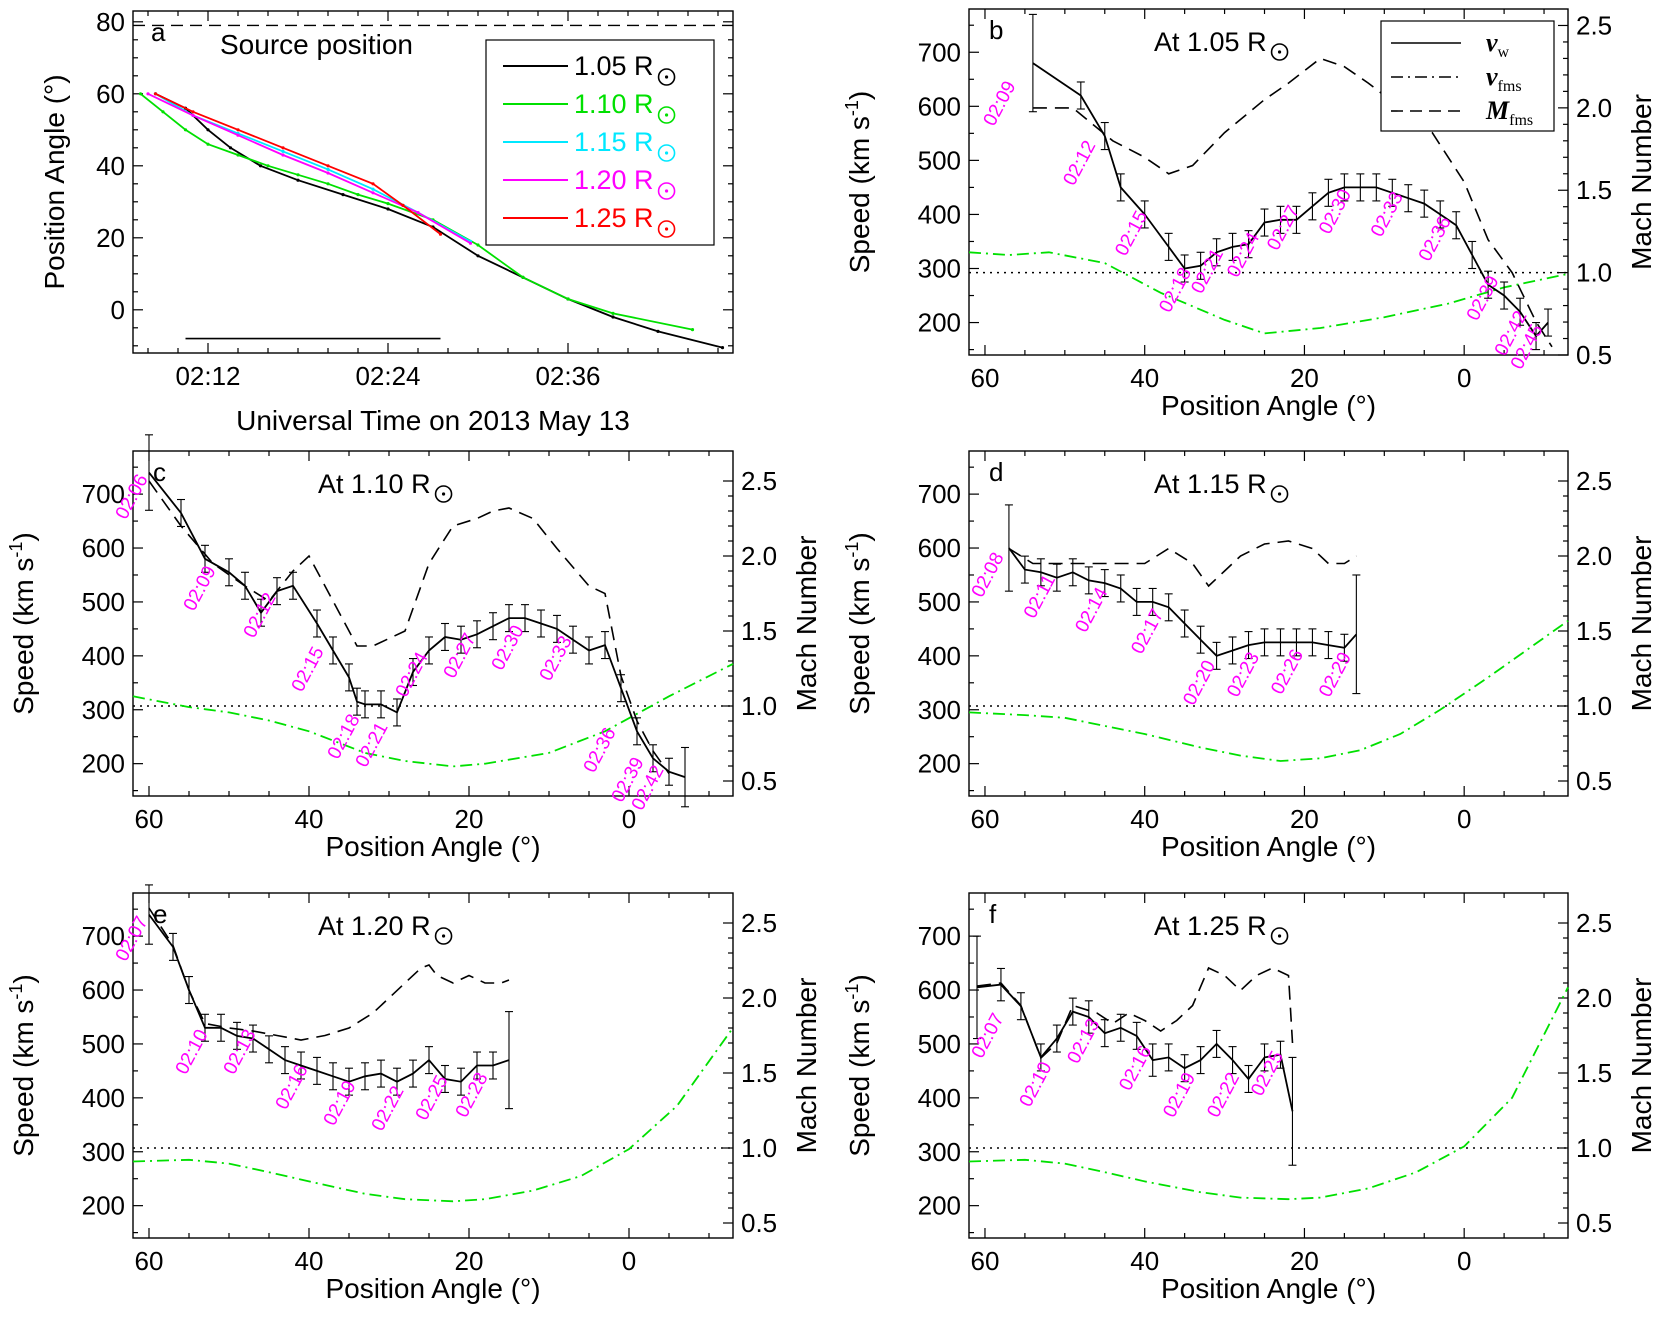 This screenshot has width=1661, height=1328. What do you see at coordinates (1492, 42) in the screenshot?
I see `legend-symbol: v` at bounding box center [1492, 42].